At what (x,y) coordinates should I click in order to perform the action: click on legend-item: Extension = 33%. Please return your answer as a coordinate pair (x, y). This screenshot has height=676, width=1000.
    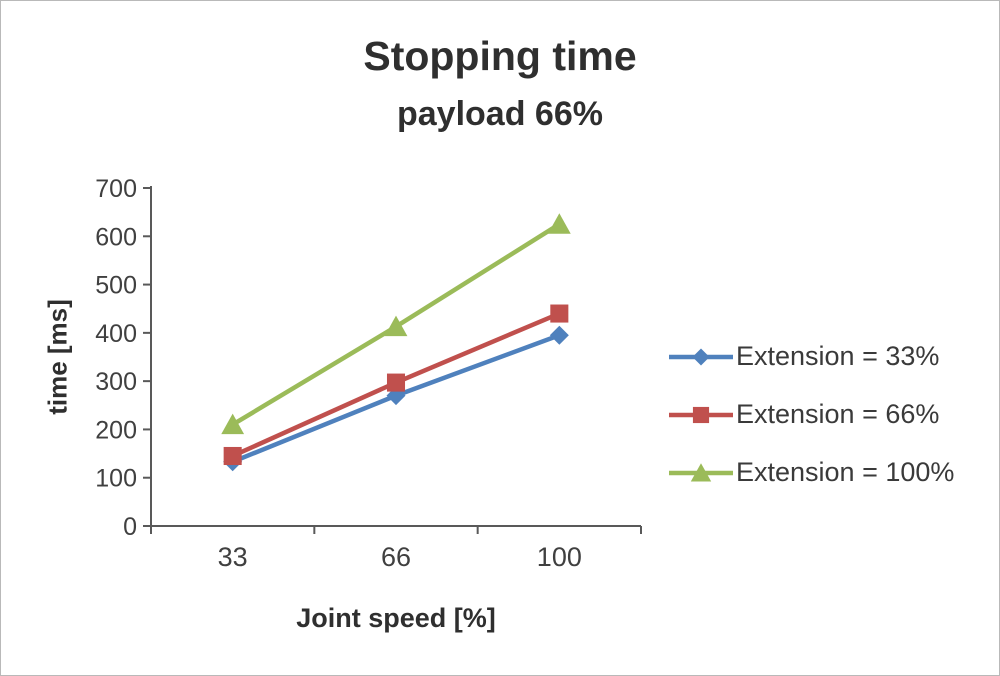
    Looking at the image, I should click on (811, 356).